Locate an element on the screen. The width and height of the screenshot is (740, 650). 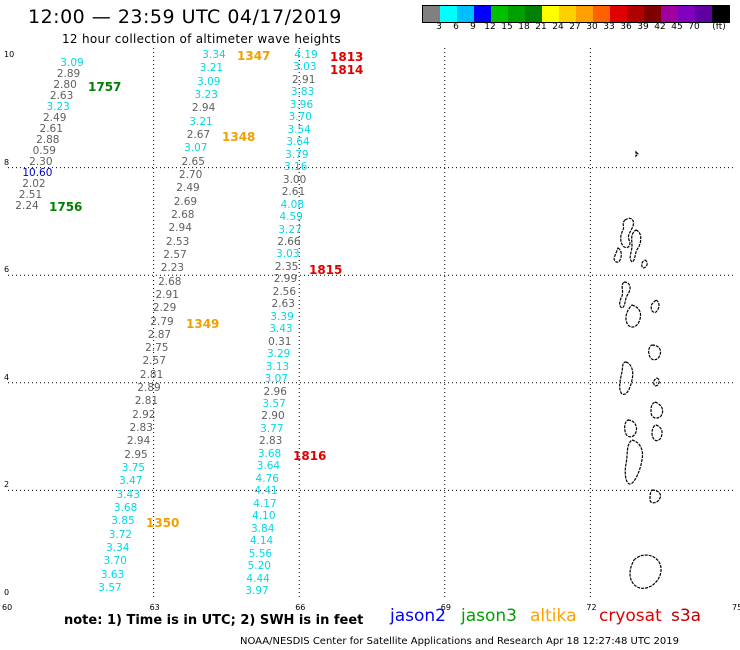
satellite-altika: altika is located at coordinates (553, 616).